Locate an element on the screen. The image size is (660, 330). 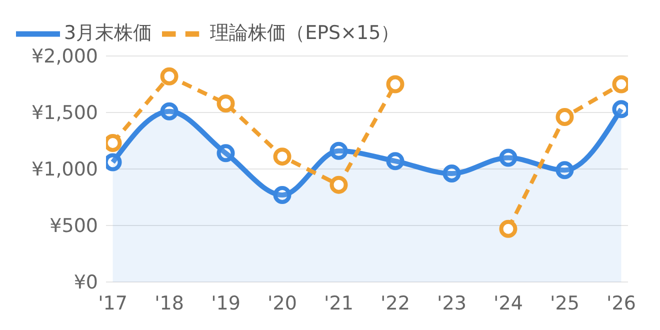
y-tick-label: ¥1,500 is located at coordinates (65, 113).